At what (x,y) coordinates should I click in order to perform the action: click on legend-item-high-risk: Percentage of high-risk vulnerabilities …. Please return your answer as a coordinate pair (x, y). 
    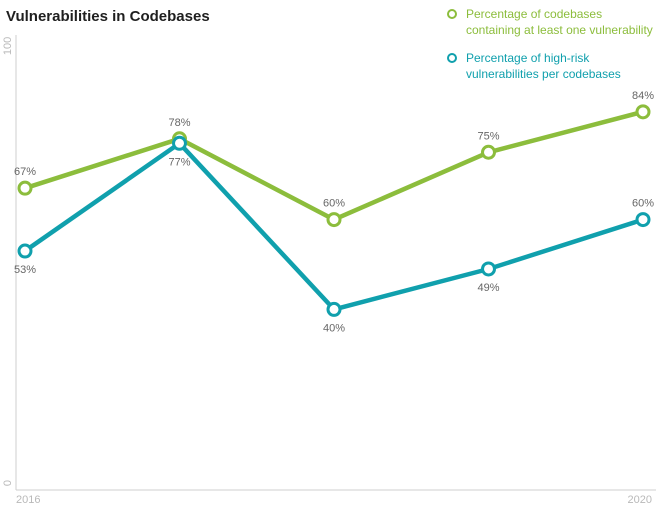
    Looking at the image, I should click on (551, 66).